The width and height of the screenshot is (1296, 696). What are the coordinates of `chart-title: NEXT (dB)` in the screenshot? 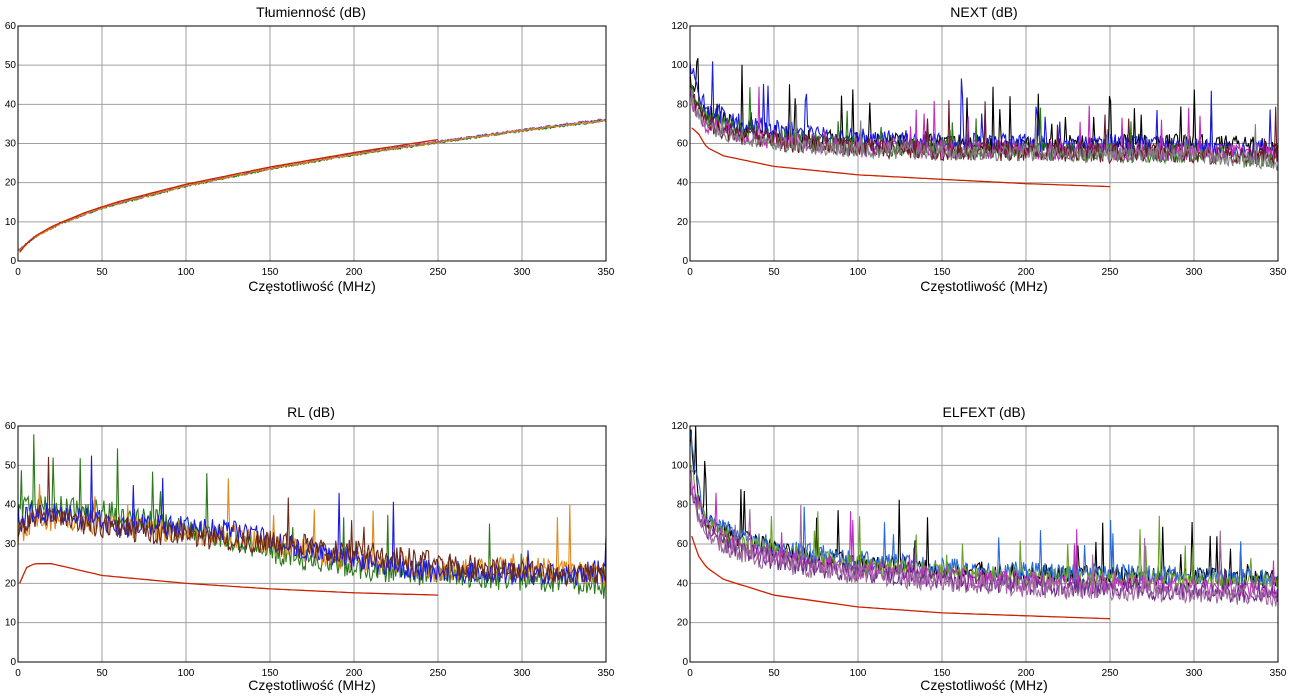 It's located at (984, 12).